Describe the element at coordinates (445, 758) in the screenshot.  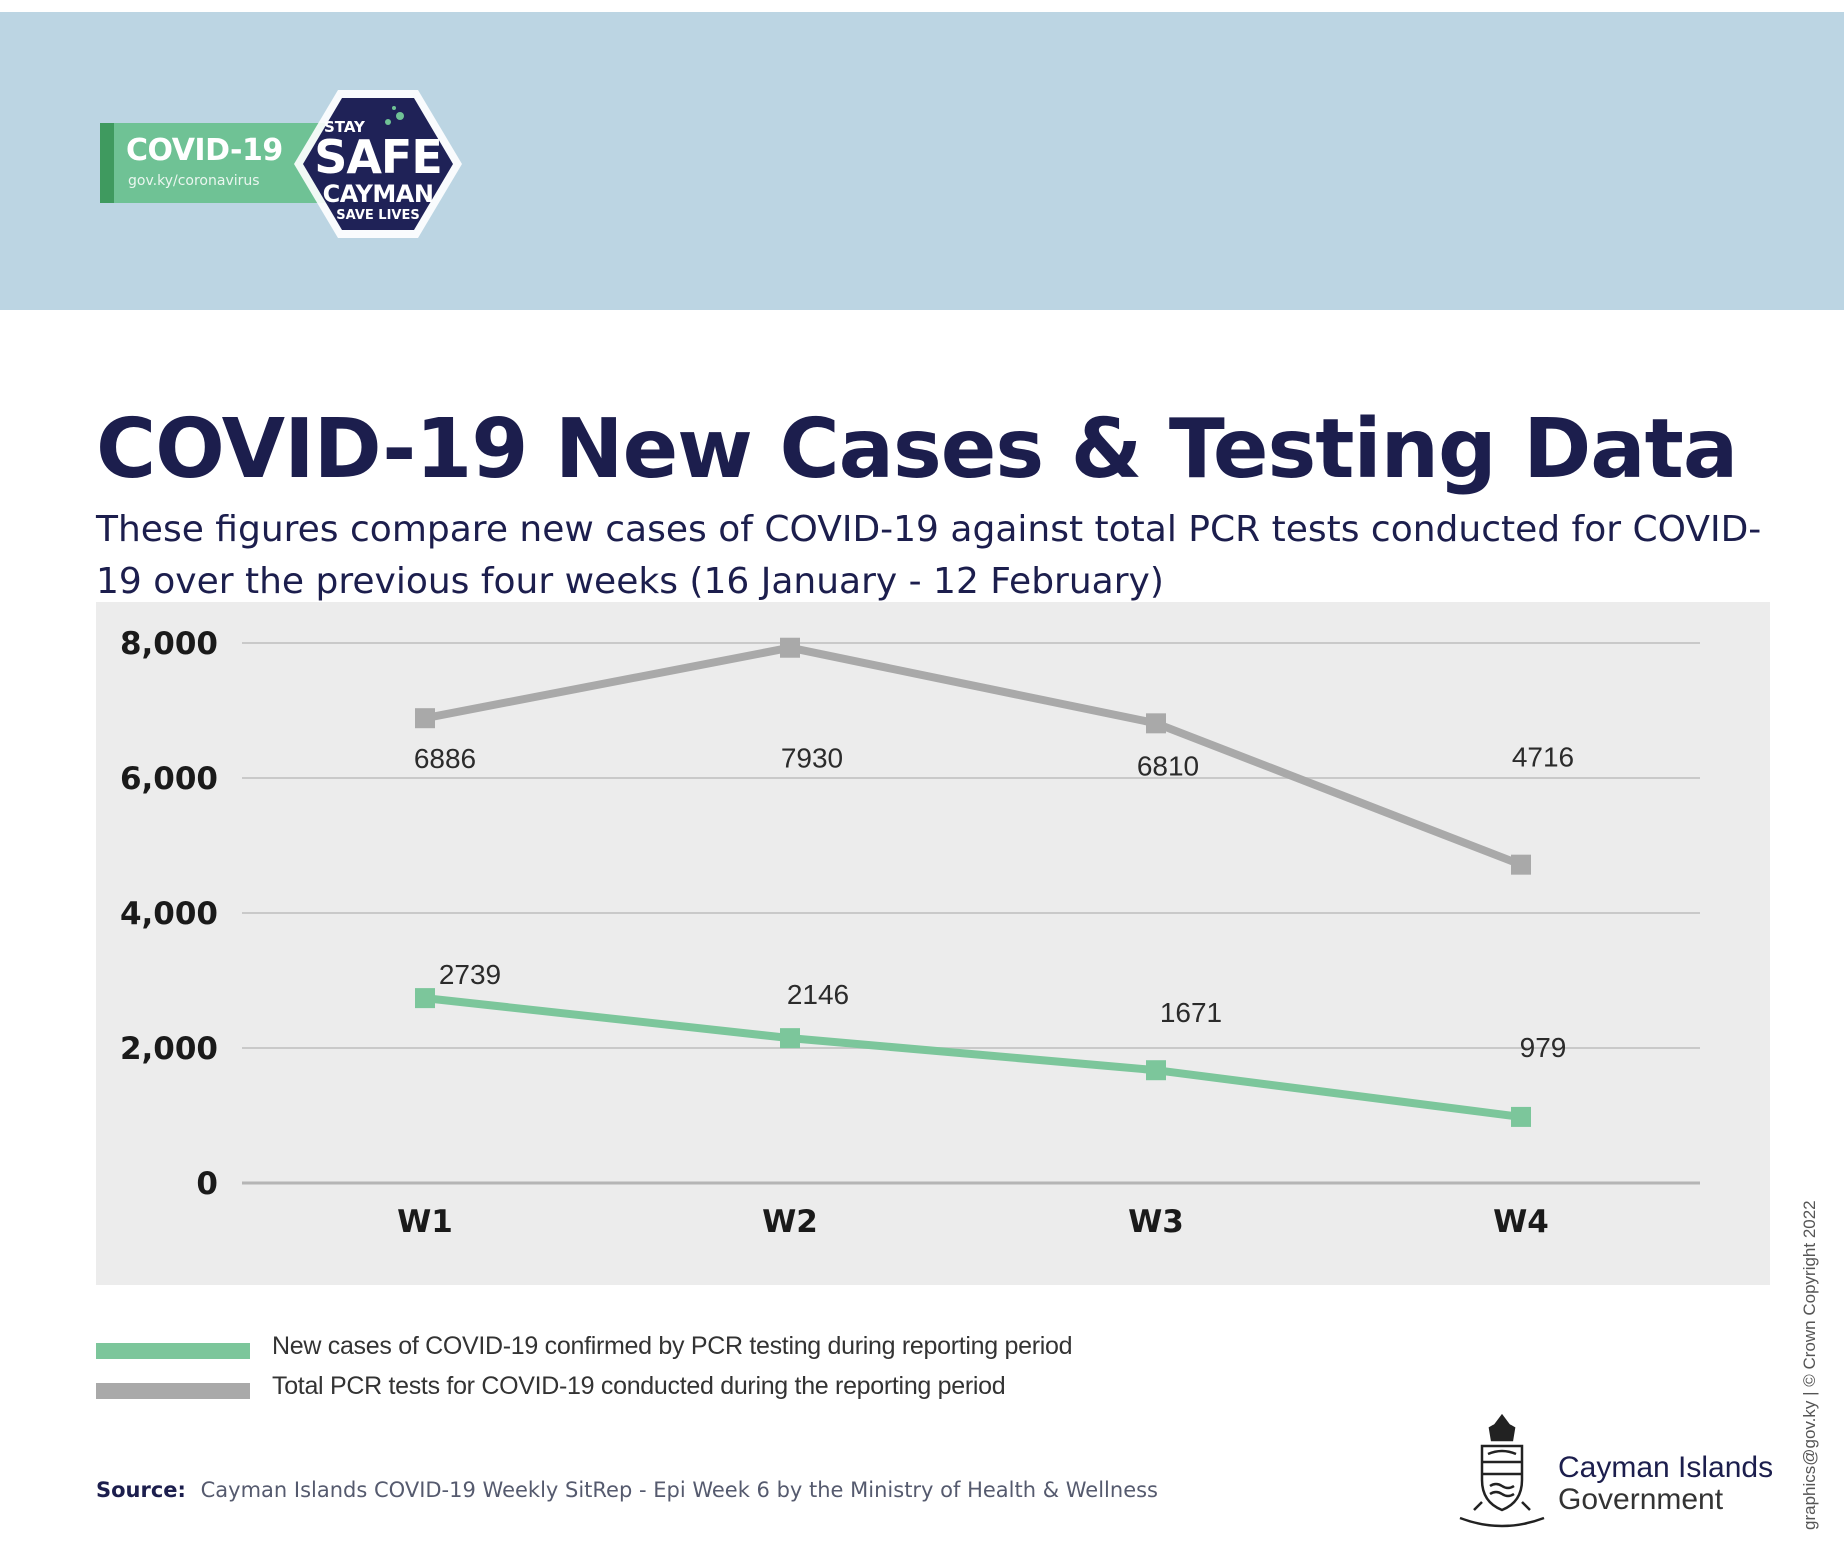
I see `data-label: 6886` at that location.